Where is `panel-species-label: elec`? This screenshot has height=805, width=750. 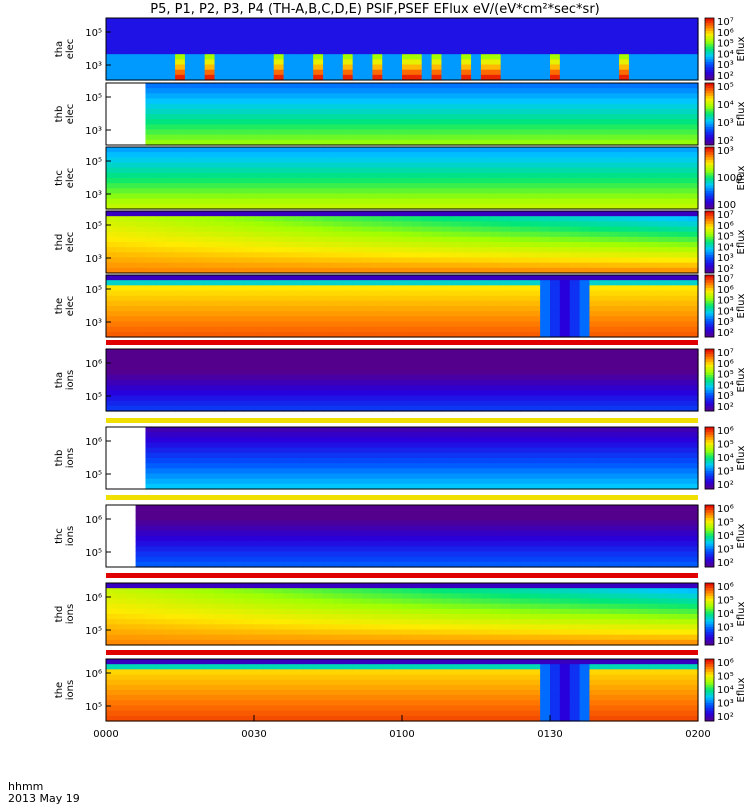
panel-species-label: elec is located at coordinates (70, 242).